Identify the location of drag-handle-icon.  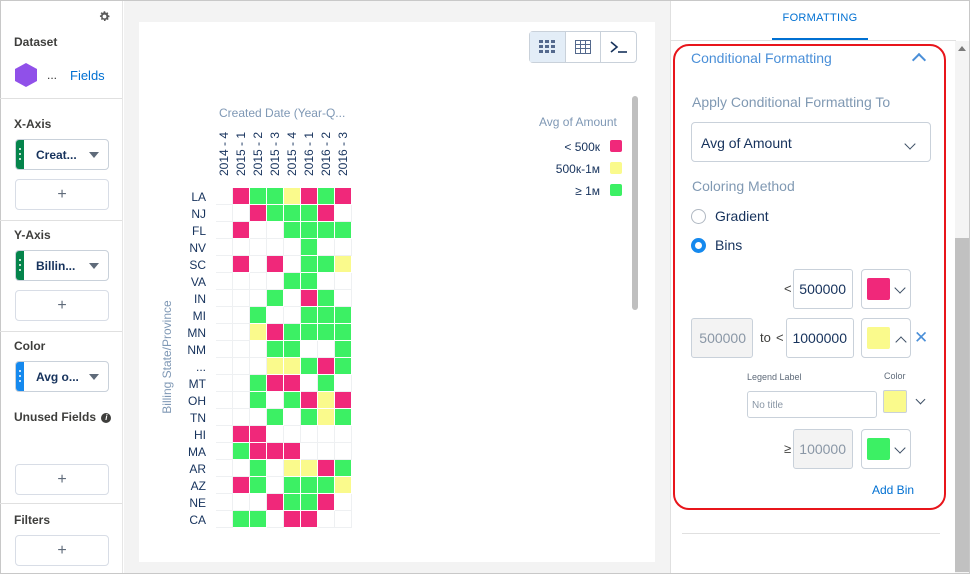
(20, 154).